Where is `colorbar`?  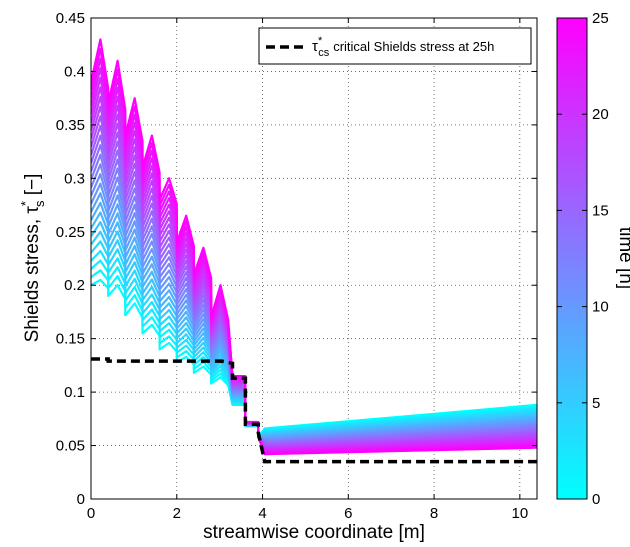
colorbar is located at coordinates (572, 258).